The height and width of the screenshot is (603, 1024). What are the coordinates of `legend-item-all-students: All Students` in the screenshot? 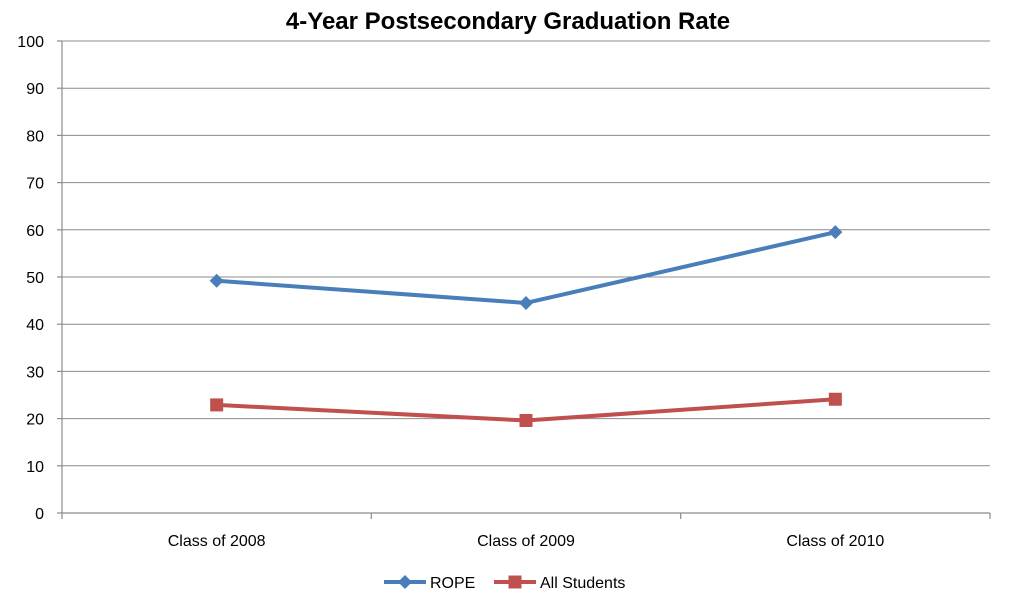 It's located at (559, 583).